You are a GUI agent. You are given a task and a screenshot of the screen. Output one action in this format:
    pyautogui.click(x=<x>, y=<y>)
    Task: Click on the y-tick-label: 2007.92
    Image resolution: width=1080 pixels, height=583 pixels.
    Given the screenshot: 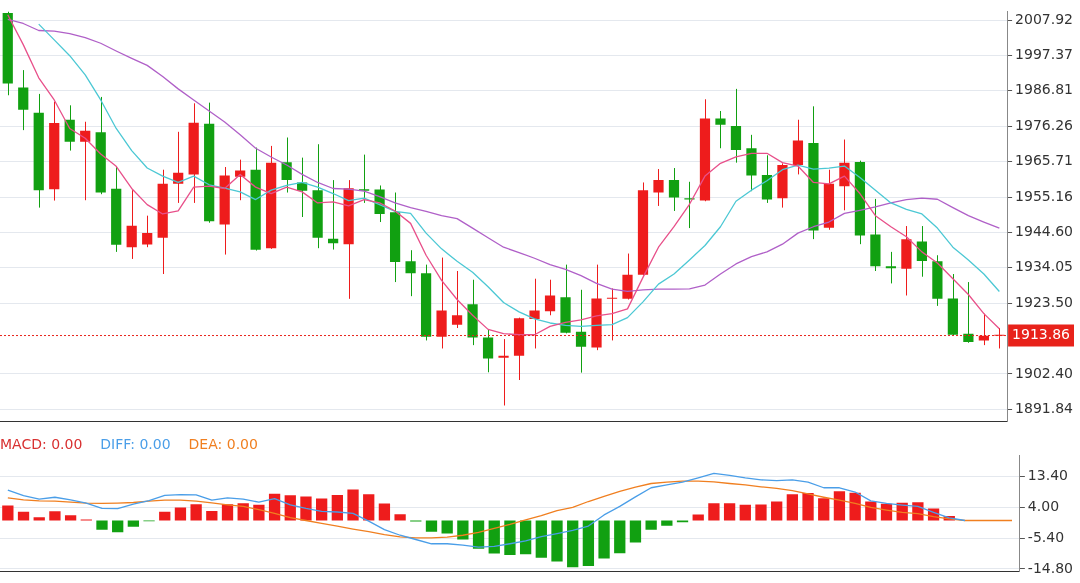 What is the action you would take?
    pyautogui.click(x=1044, y=18)
    